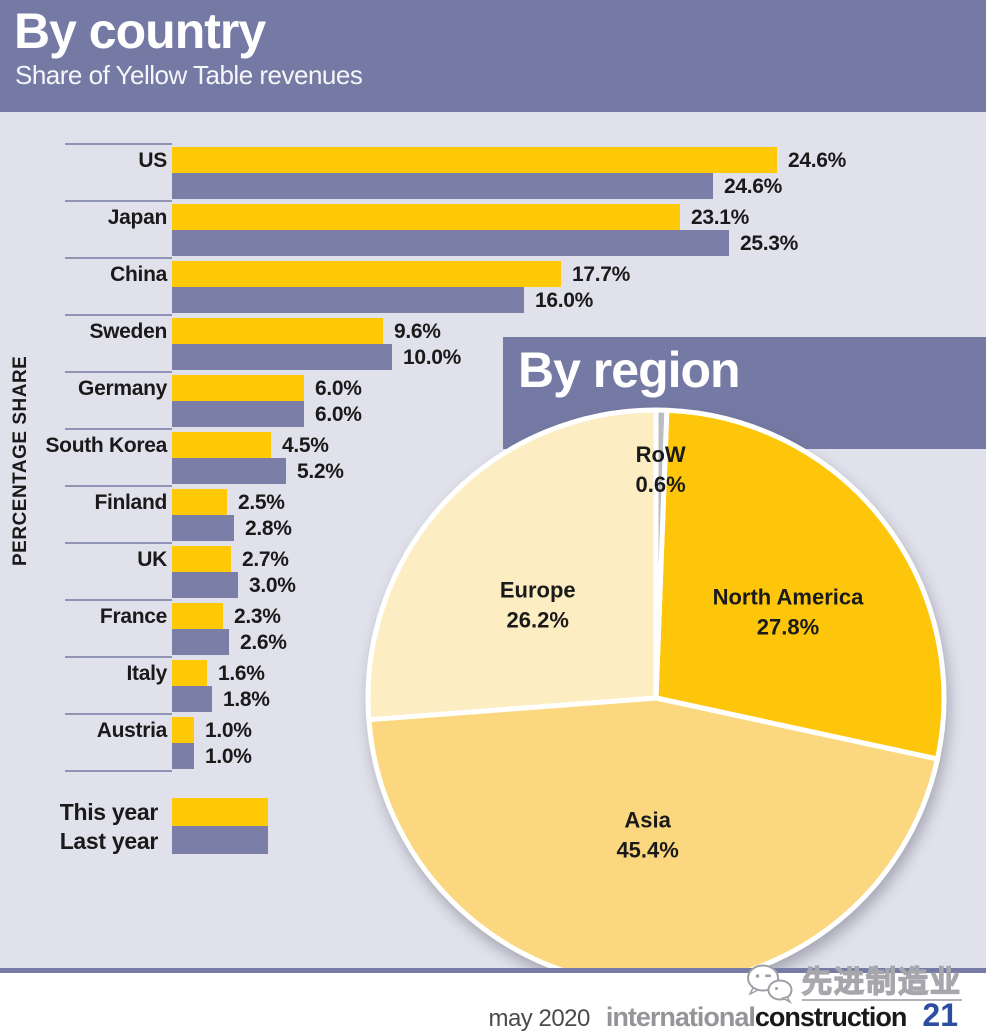  Describe the element at coordinates (122, 388) in the screenshot. I see `country-label: Germany` at that location.